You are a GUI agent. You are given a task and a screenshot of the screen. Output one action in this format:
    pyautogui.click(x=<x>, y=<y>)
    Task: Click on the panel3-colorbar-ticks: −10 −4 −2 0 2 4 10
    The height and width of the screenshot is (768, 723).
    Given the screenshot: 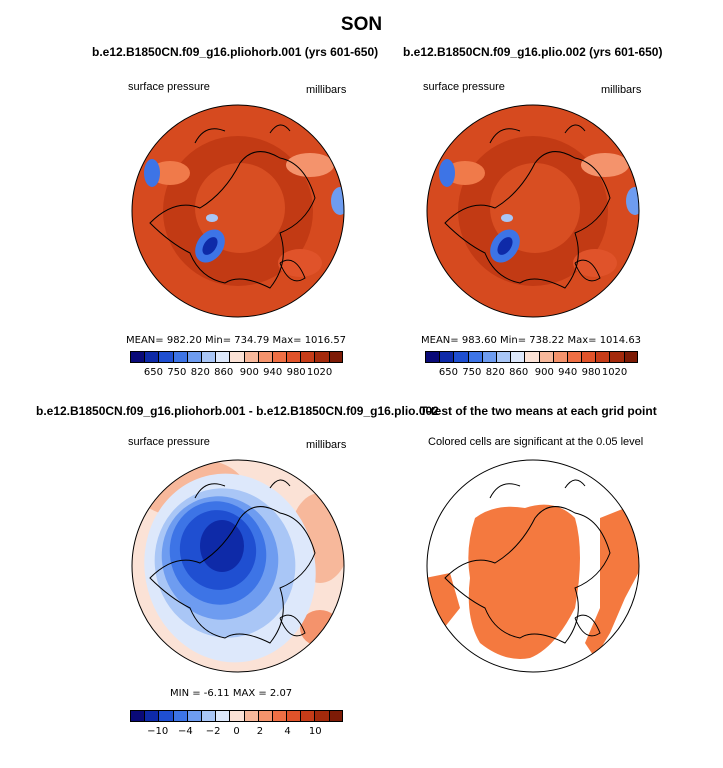 What is the action you would take?
    pyautogui.click(x=236, y=733)
    